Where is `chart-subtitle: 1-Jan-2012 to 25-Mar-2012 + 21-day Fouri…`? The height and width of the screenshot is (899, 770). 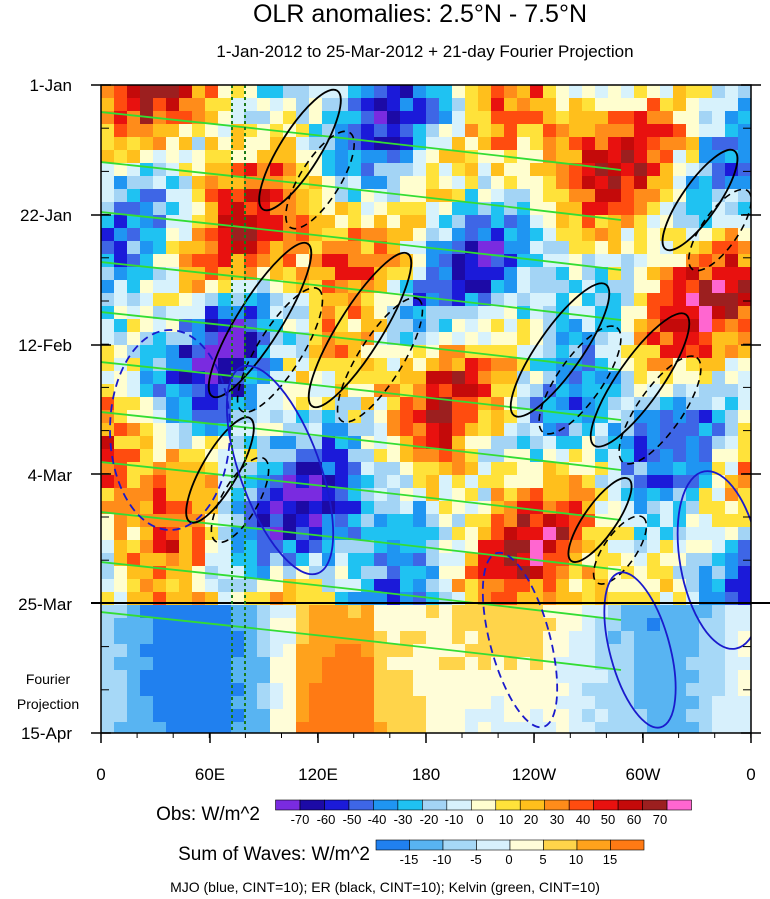
chart-subtitle: 1-Jan-2012 to 25-Mar-2012 + 21-day Fouri… is located at coordinates (424, 51).